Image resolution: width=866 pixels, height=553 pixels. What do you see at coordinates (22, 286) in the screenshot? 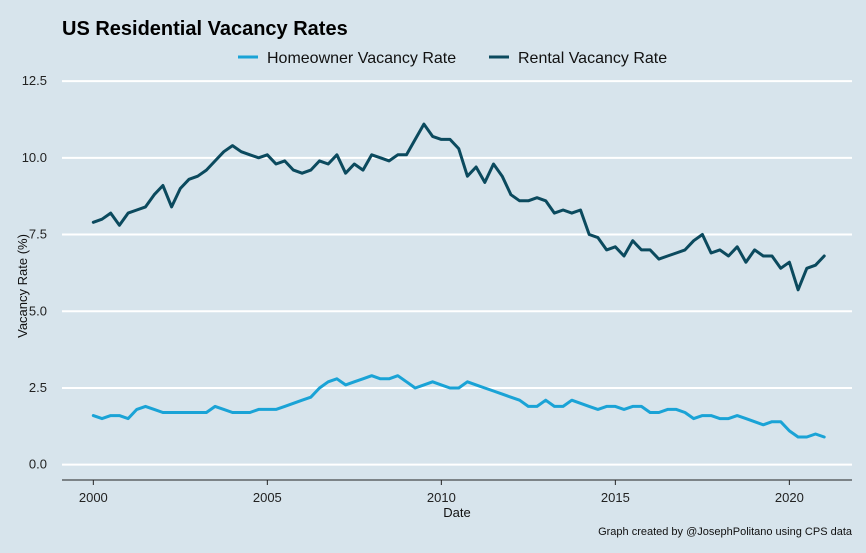
I see `y-axis-title: Vacancy Rate (%)` at bounding box center [22, 286].